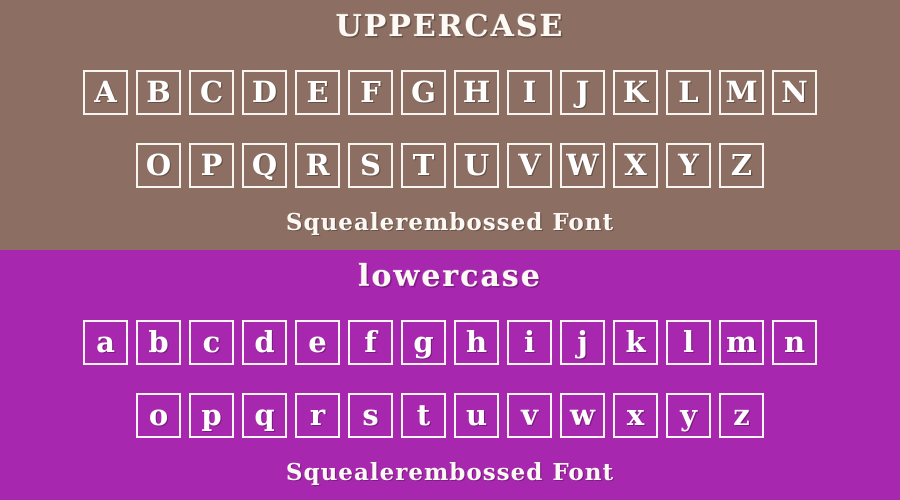 Image resolution: width=900 pixels, height=500 pixels. I want to click on letter-glyph: M, so click(741, 92).